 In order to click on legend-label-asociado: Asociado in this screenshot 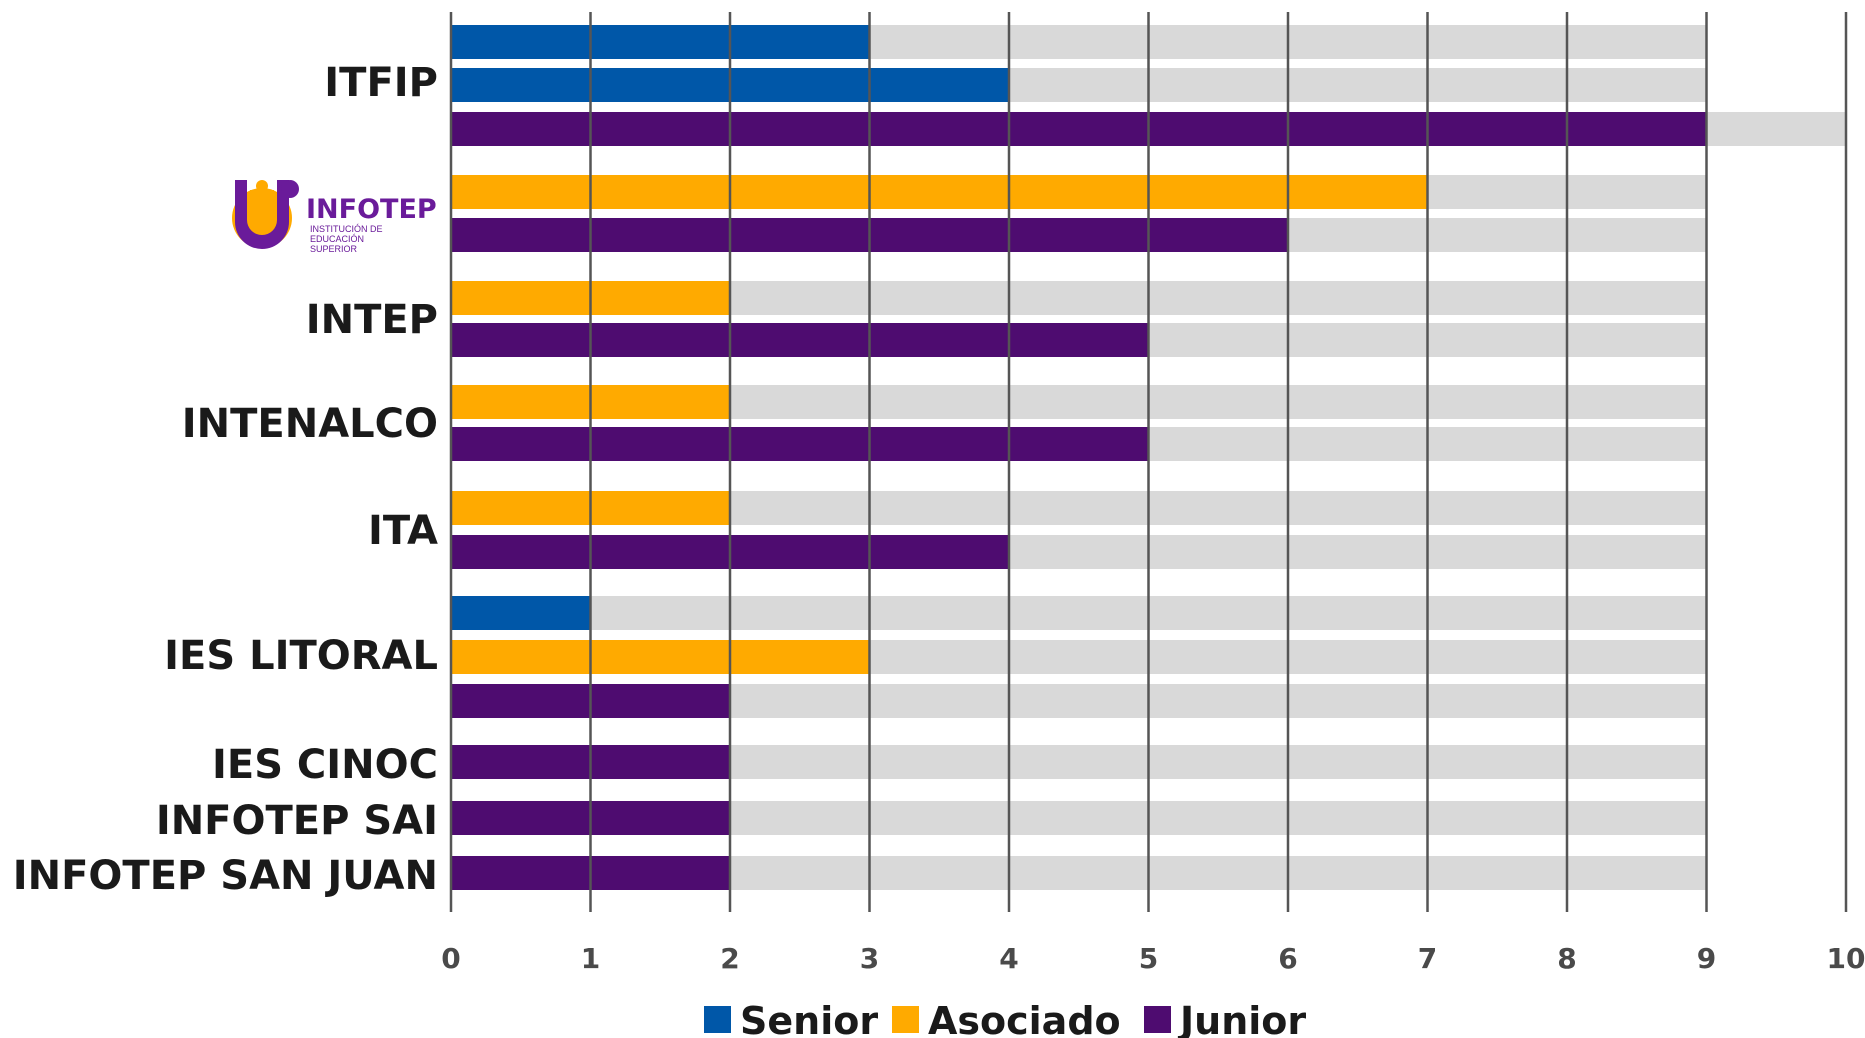, I will do `click(1024, 1018)`.